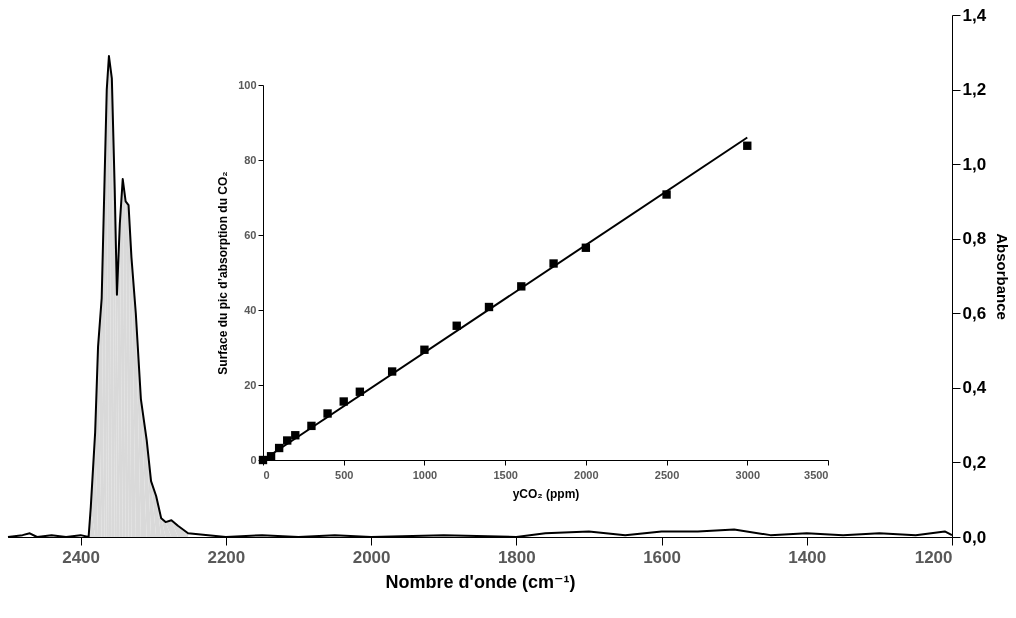 The height and width of the screenshot is (618, 1016). Describe the element at coordinates (816, 474) in the screenshot. I see `x-tick-label: 3500` at that location.